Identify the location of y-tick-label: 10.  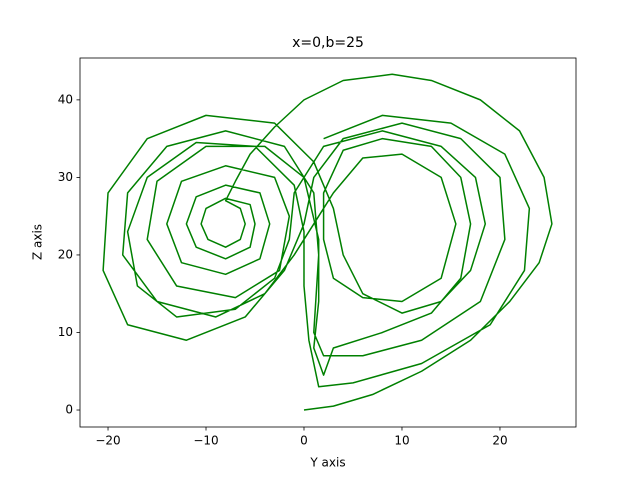
(65, 332).